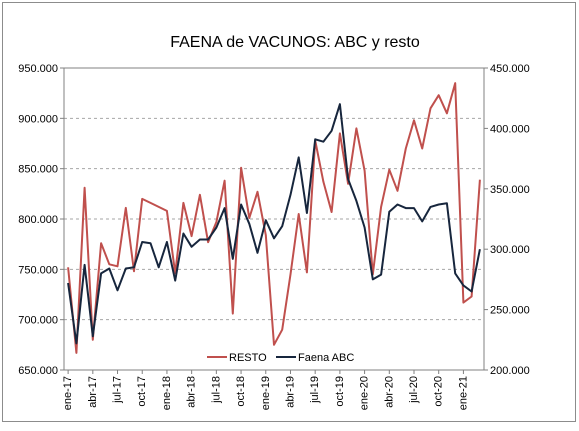  Describe the element at coordinates (167, 393) in the screenshot. I see `x-tick-label: ene-18` at that location.